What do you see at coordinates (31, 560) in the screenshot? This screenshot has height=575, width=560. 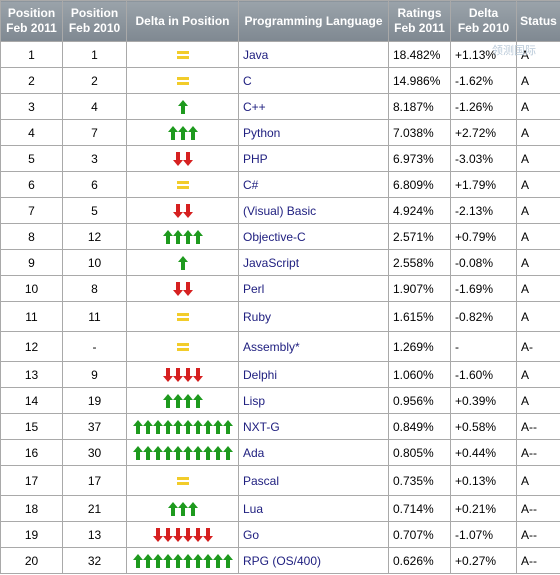 I see `position-2011-cell: 20` at bounding box center [31, 560].